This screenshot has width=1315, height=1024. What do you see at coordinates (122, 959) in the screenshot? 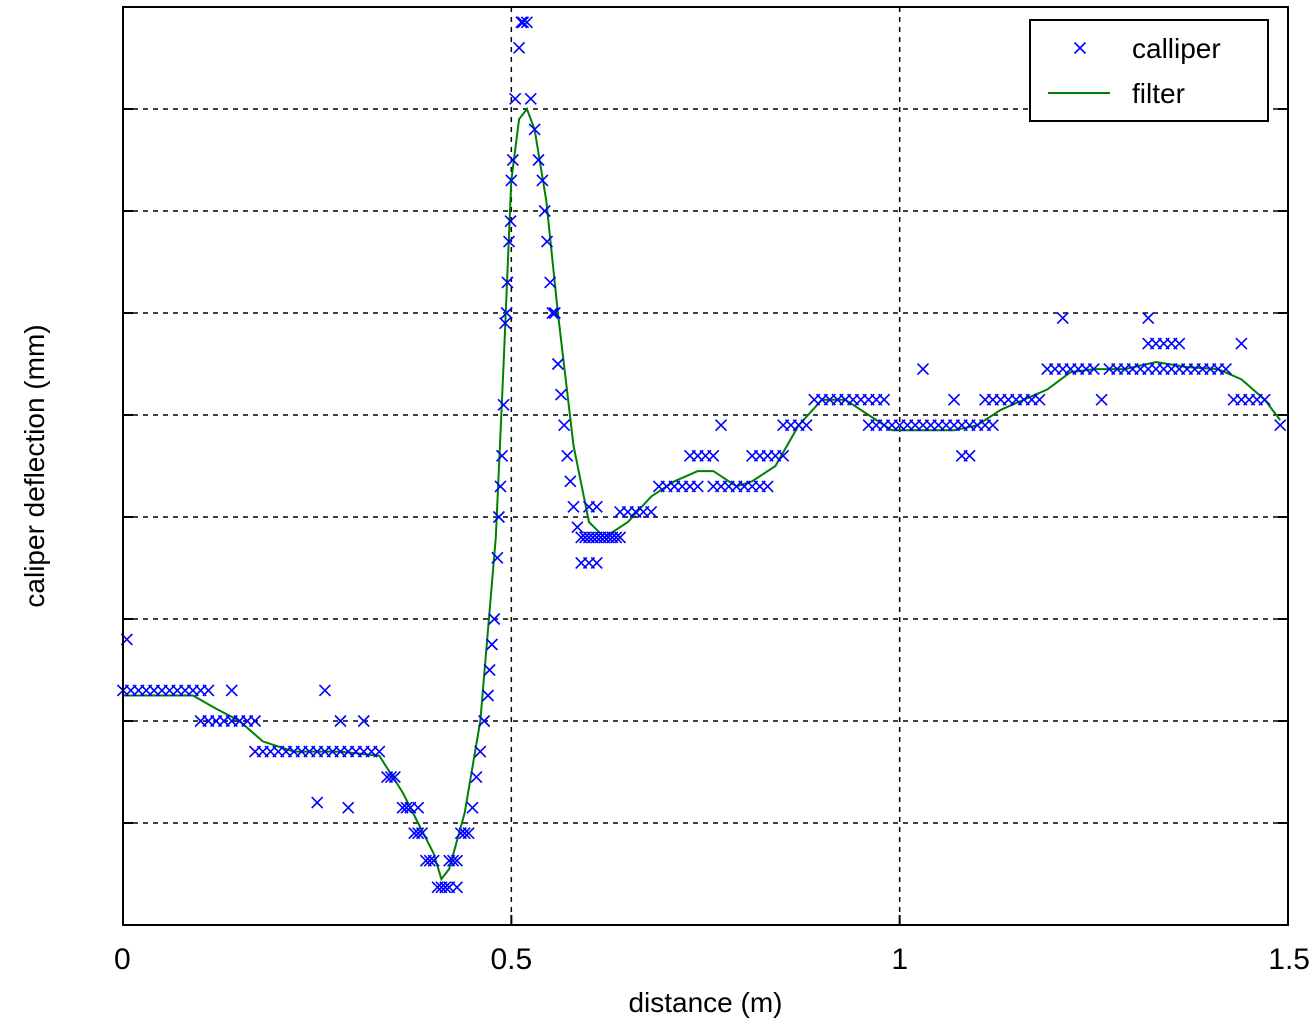
I see `x-tick-label: 0` at bounding box center [122, 959].